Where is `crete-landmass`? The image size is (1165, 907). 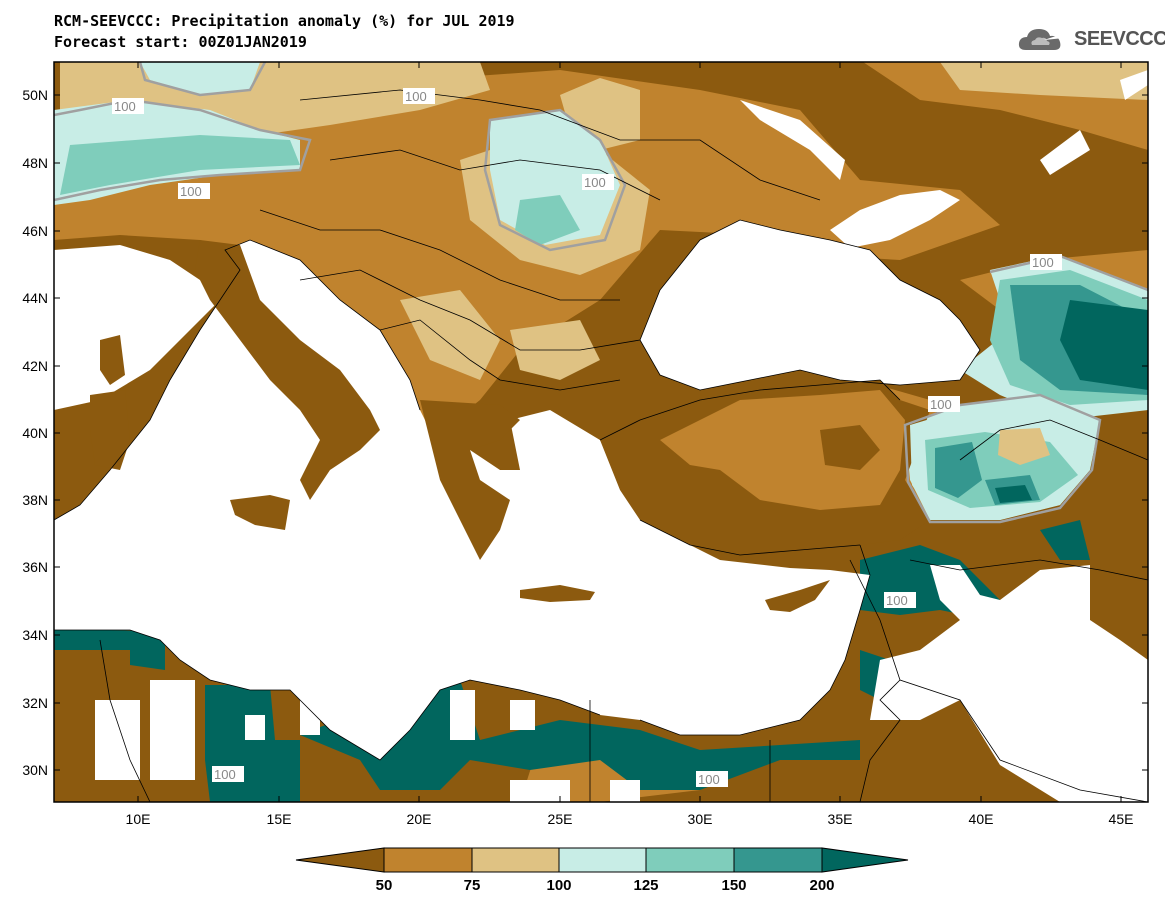 crete-landmass is located at coordinates (557, 593).